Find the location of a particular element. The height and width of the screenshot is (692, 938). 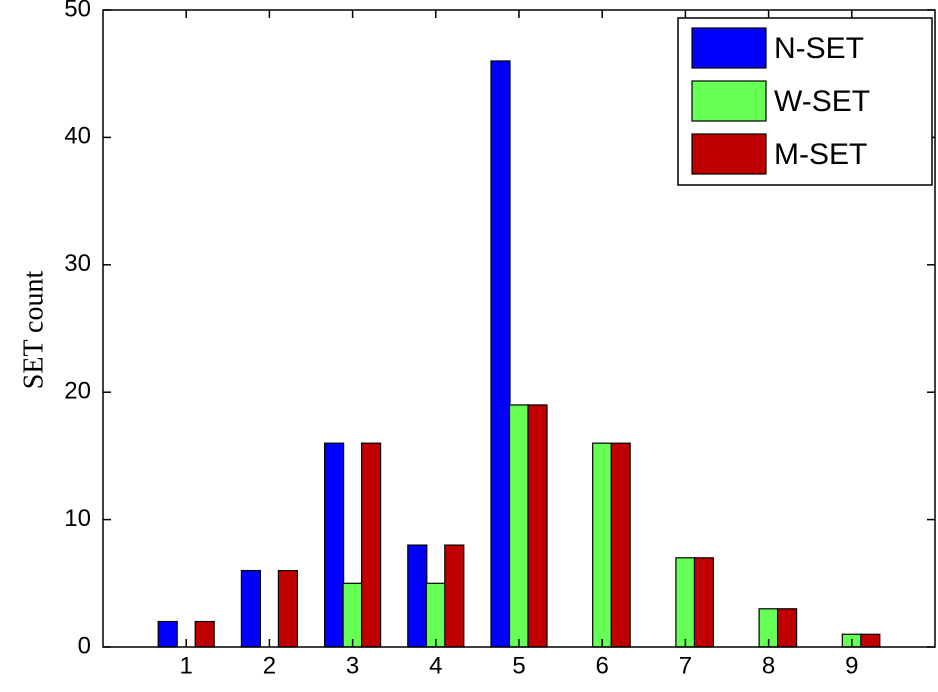

x-tick-label: 2 is located at coordinates (269, 665).